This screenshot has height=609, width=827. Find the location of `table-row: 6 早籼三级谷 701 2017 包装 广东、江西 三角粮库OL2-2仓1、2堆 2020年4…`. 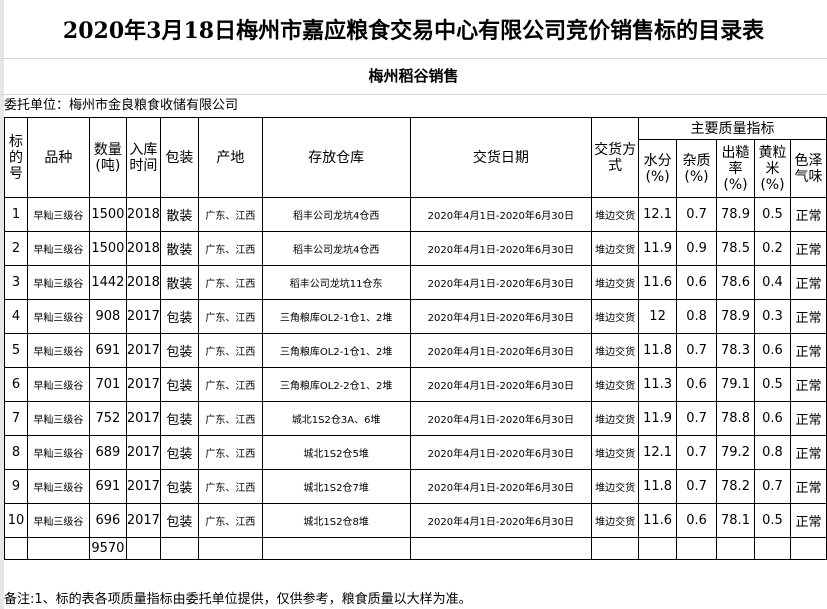

table-row: 6 早籼三级谷 701 2017 包装 广东、江西 三角粮库OL2-2仓1、2堆 2020年4… is located at coordinates (415, 384).